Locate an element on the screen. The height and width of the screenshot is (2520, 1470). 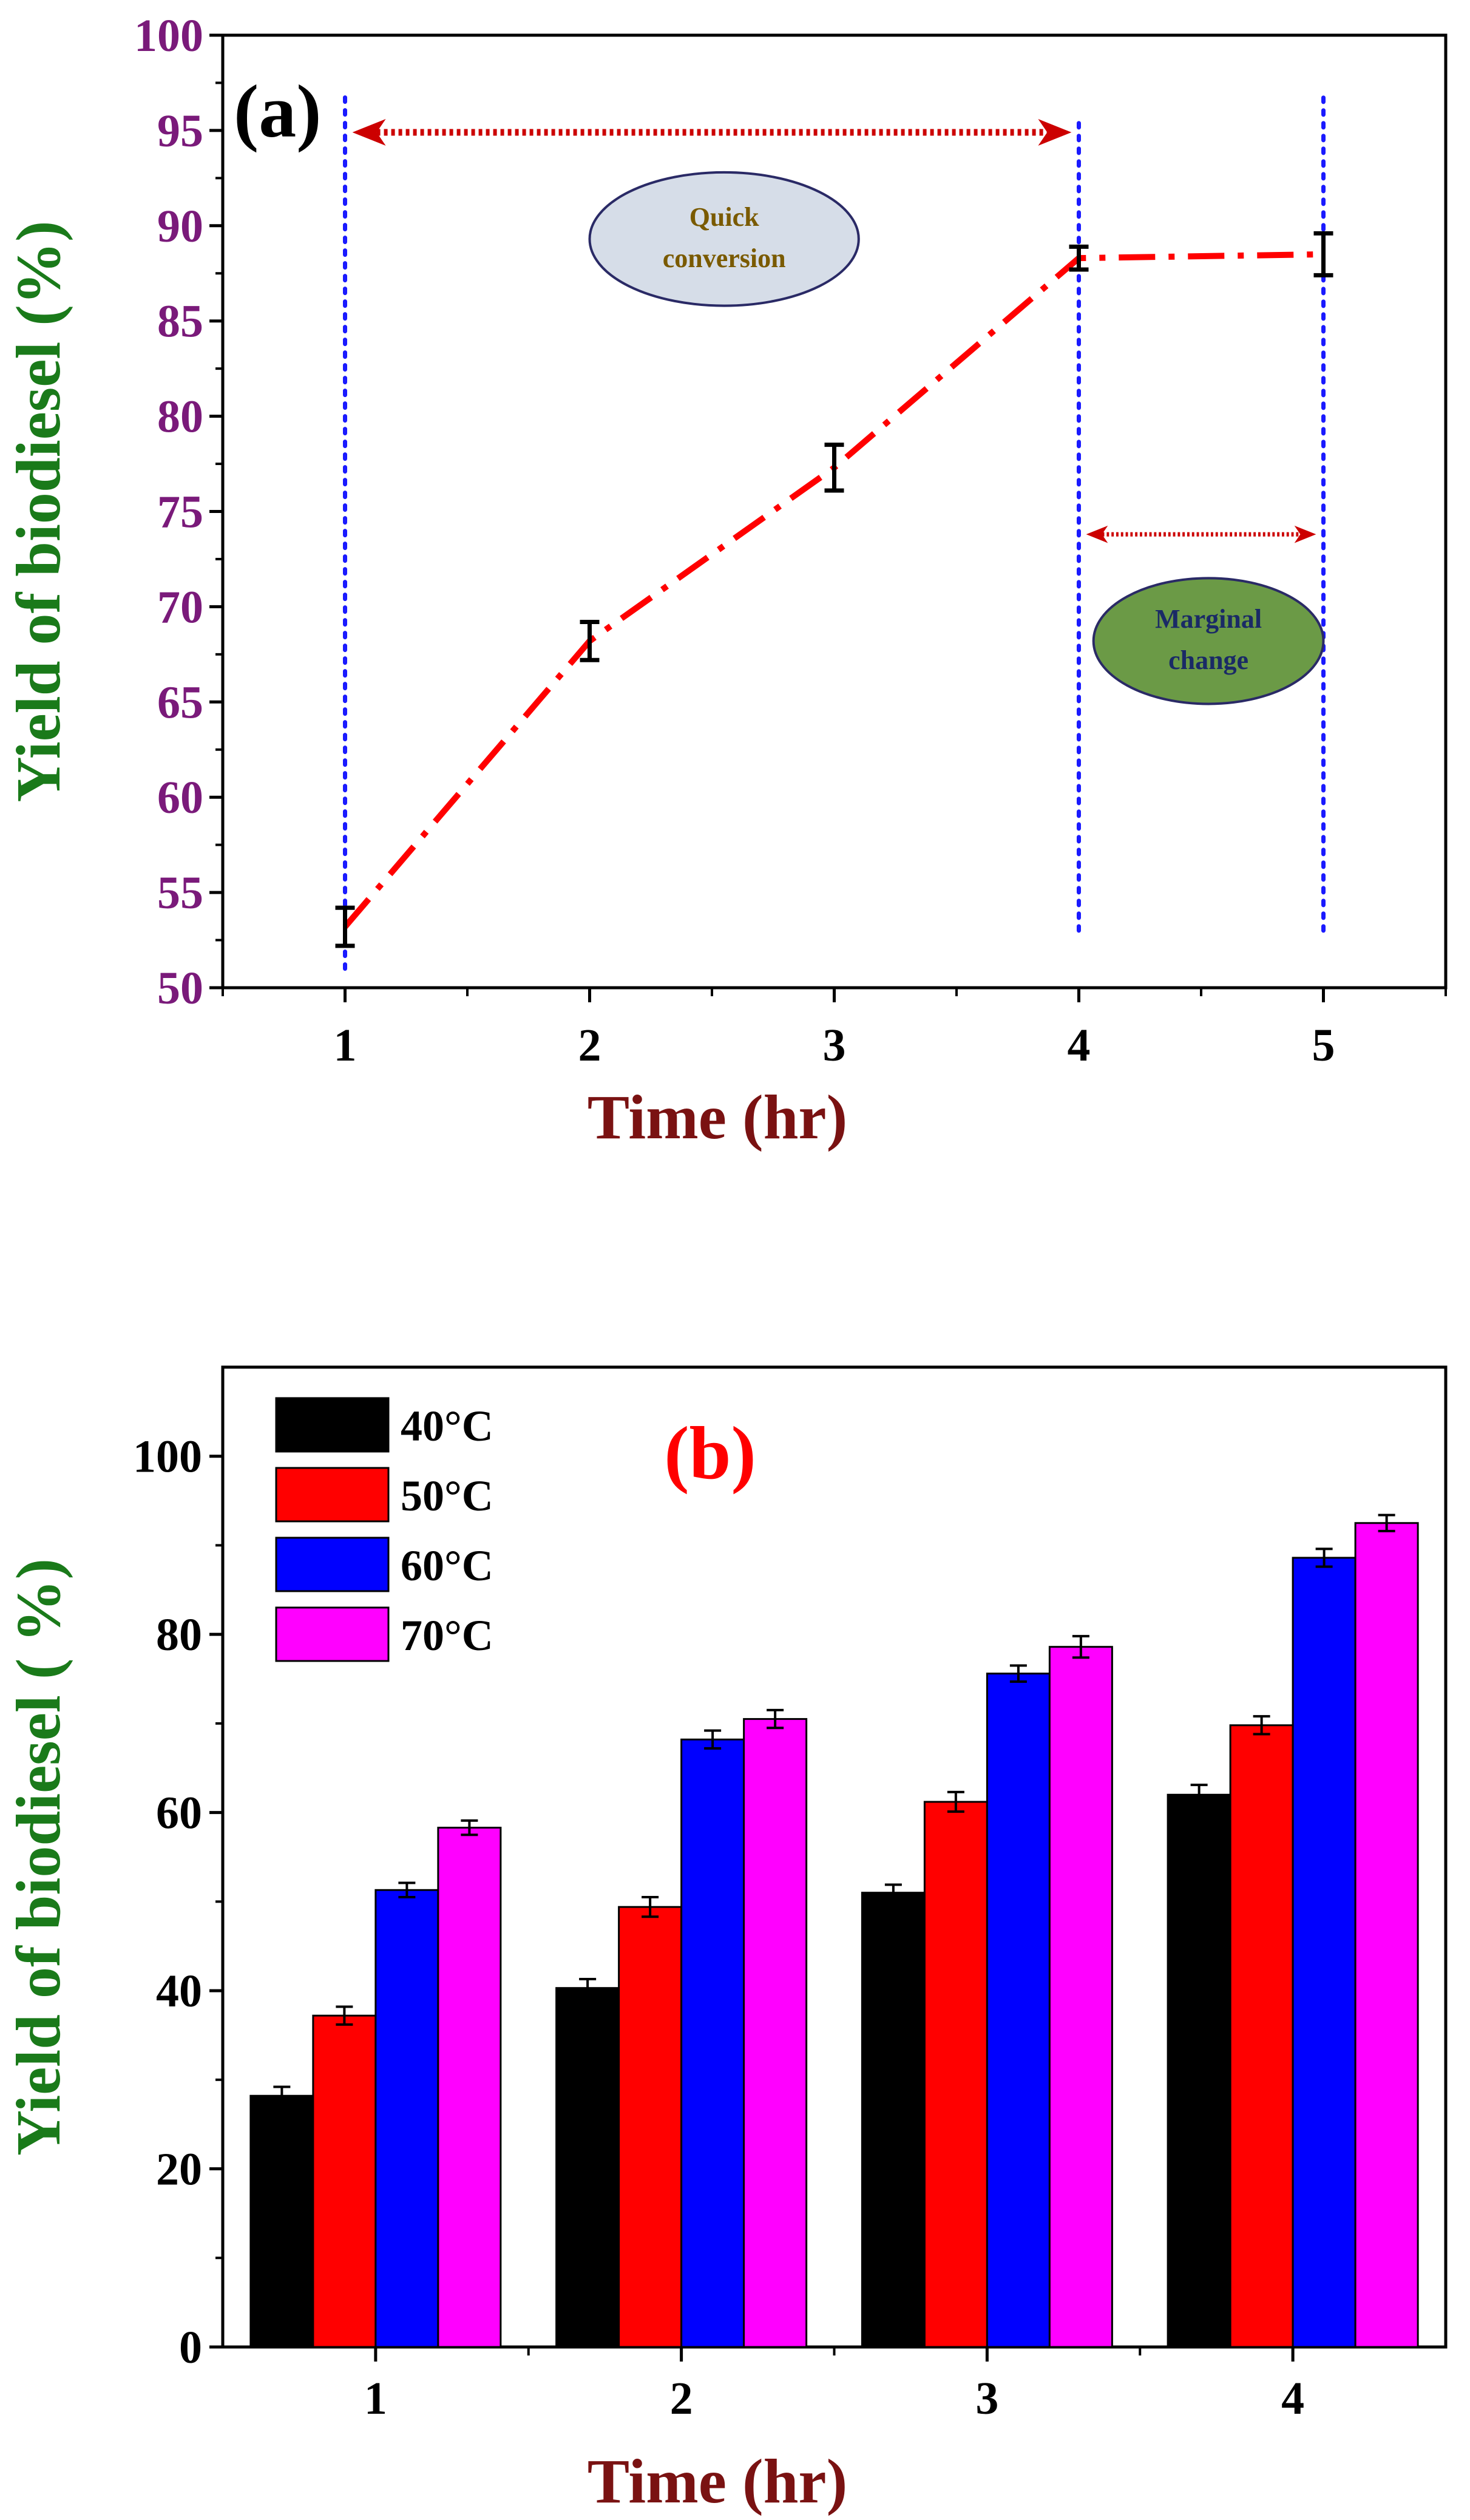
y-tick-label-a: 75 is located at coordinates (180, 512).